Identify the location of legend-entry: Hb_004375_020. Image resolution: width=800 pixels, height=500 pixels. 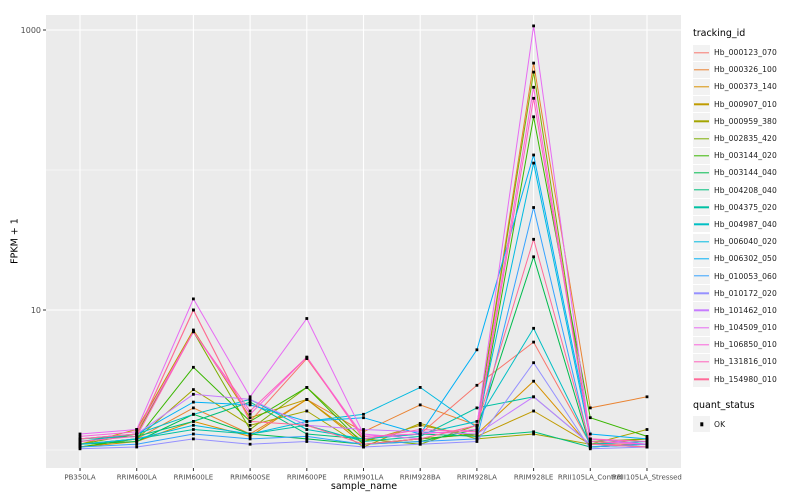
(746, 207).